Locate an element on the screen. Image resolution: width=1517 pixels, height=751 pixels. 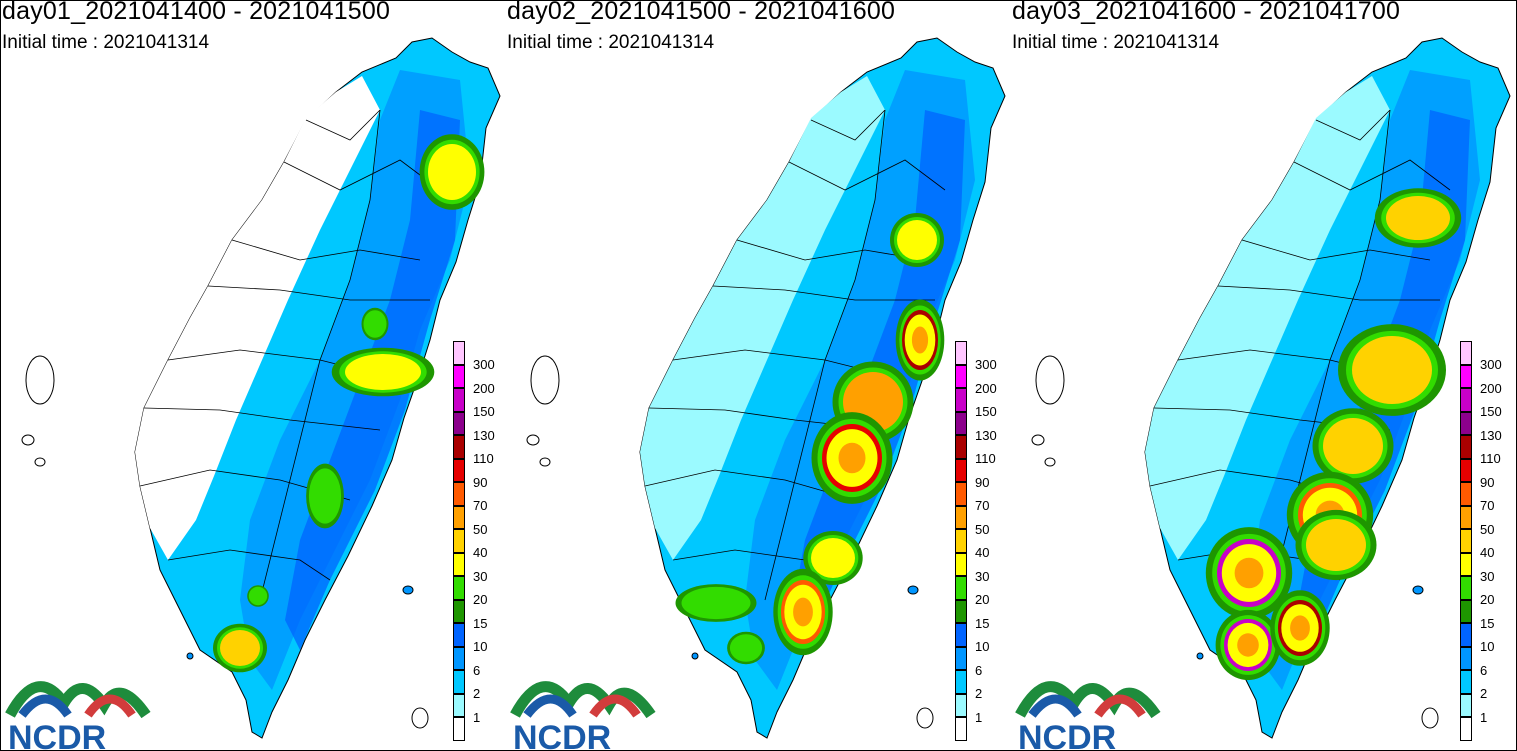
legend-label: 15 is located at coordinates (480, 623).